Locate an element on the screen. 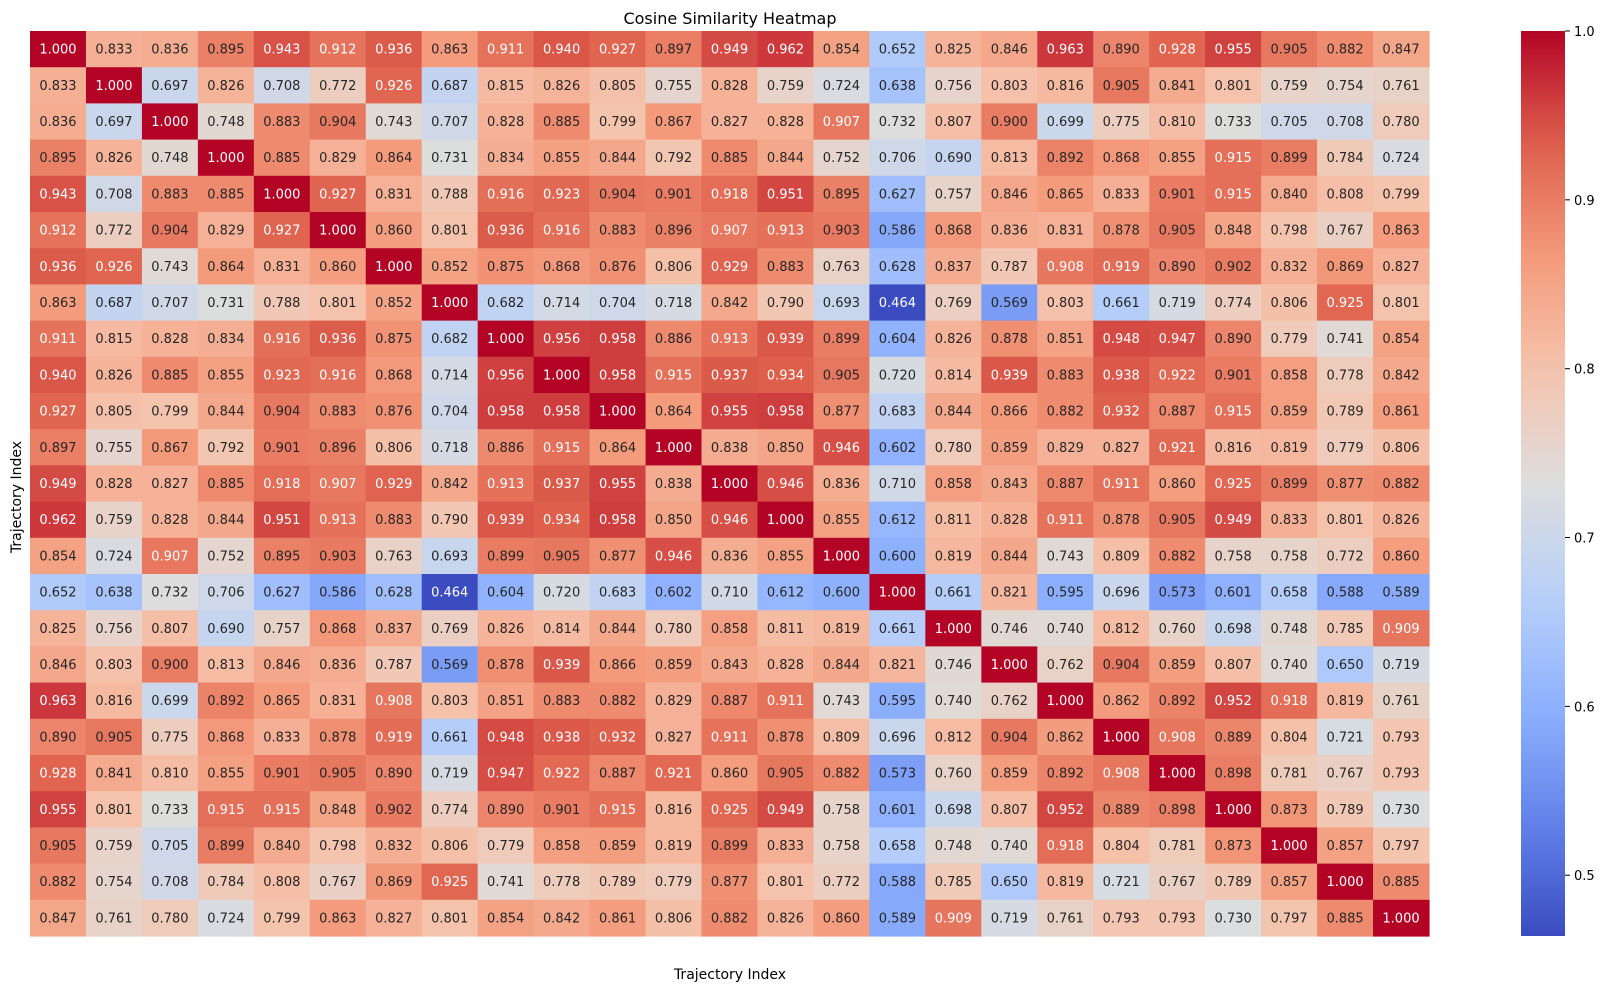 Image resolution: width=1605 pixels, height=993 pixels. cell-value-label: 0.658 is located at coordinates (897, 846).